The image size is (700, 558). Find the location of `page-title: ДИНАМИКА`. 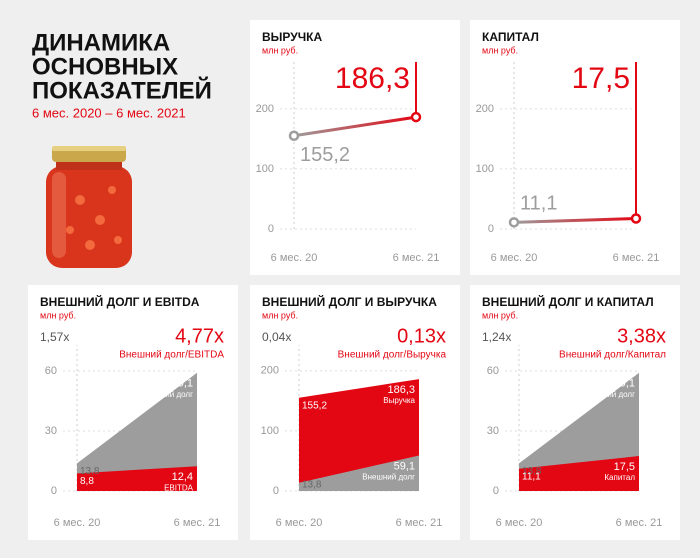

page-title: ДИНАМИКА is located at coordinates (101, 42).